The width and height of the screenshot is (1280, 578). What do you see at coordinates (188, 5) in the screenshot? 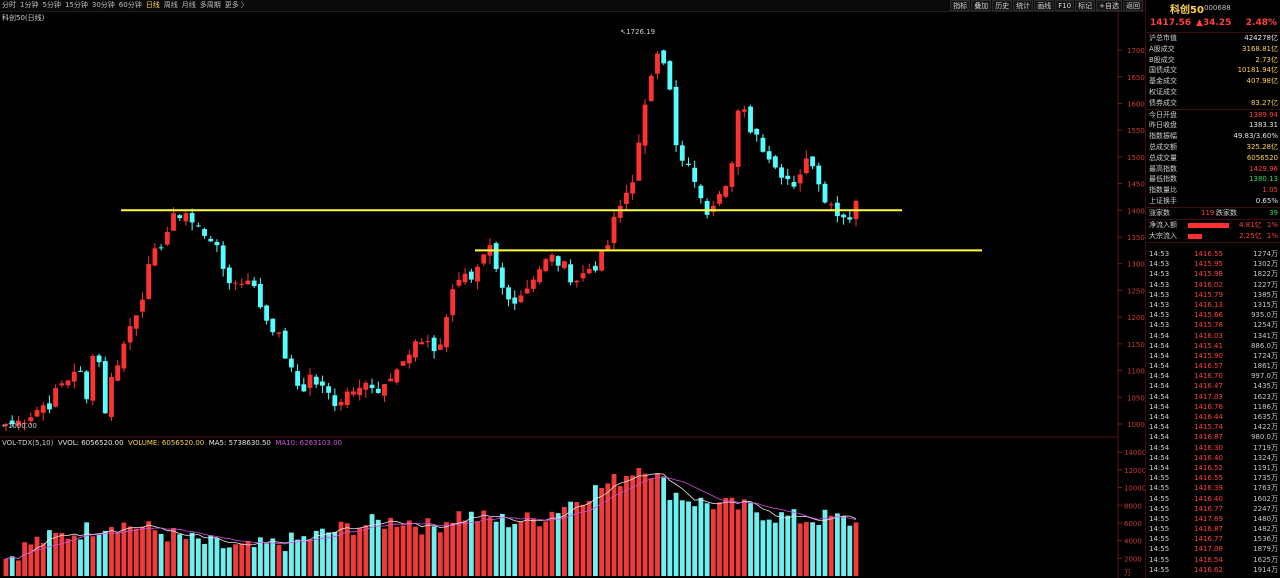
I see `period-tab-8: 月线` at bounding box center [188, 5].